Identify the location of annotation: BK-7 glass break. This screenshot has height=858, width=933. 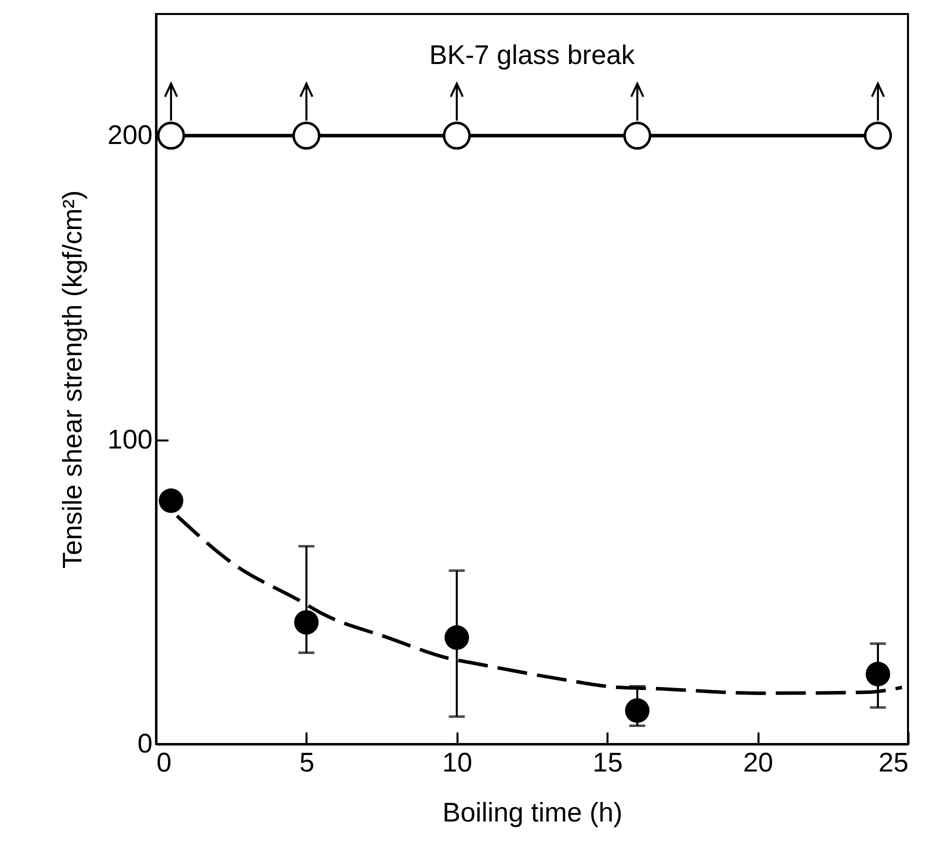
(532, 55).